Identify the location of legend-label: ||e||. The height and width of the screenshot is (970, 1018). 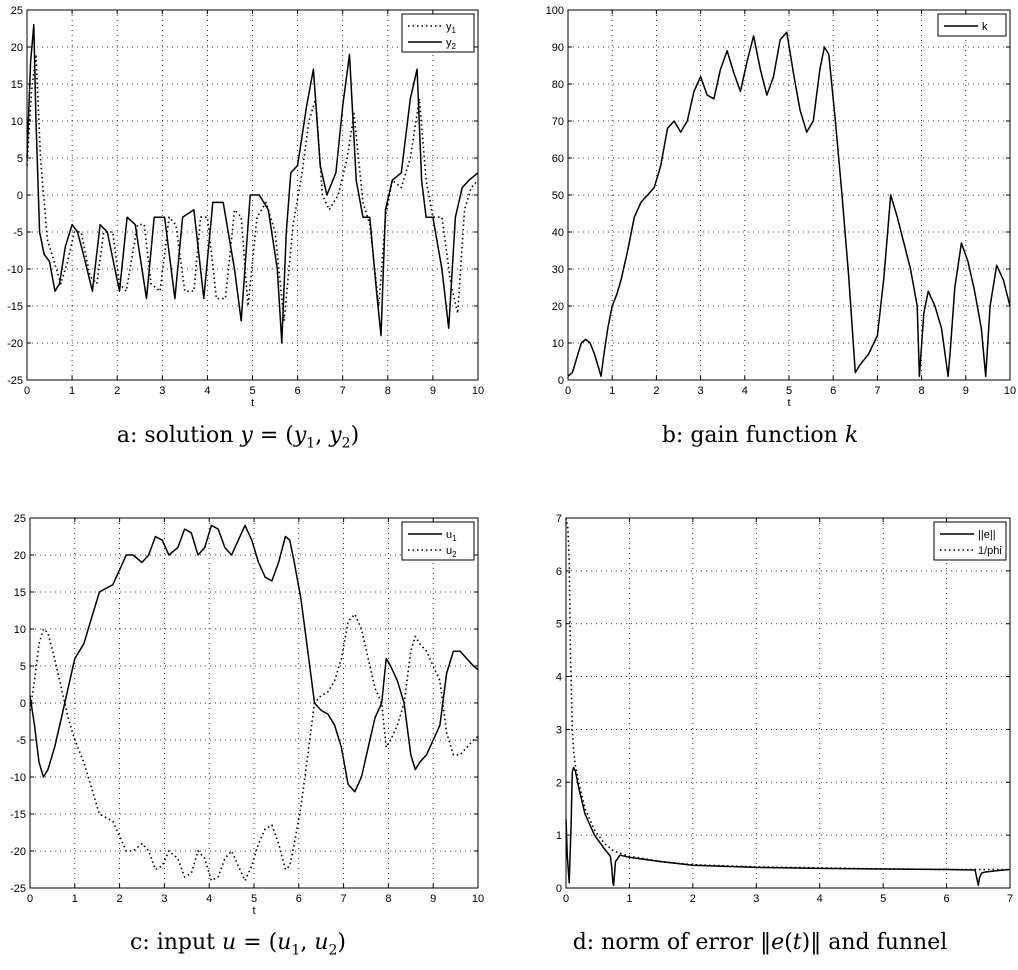
(987, 535).